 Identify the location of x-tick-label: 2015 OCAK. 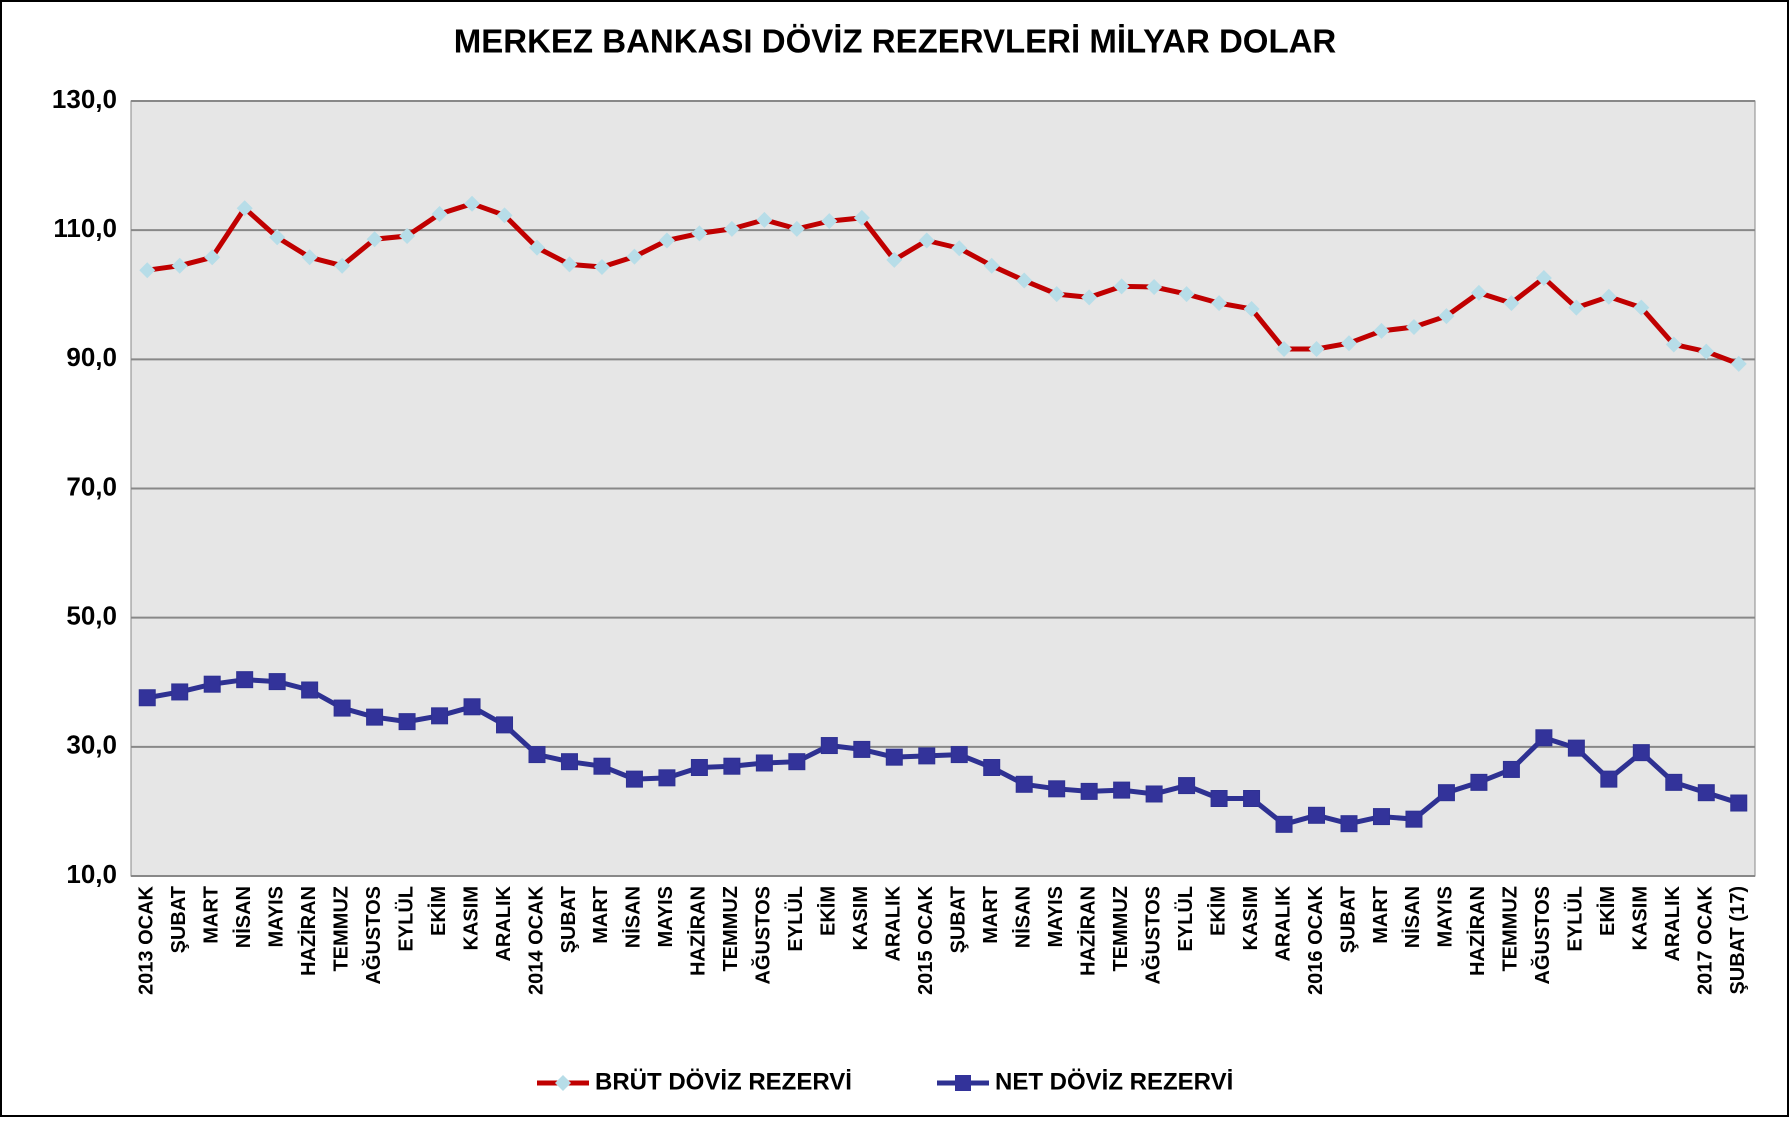
(926, 939).